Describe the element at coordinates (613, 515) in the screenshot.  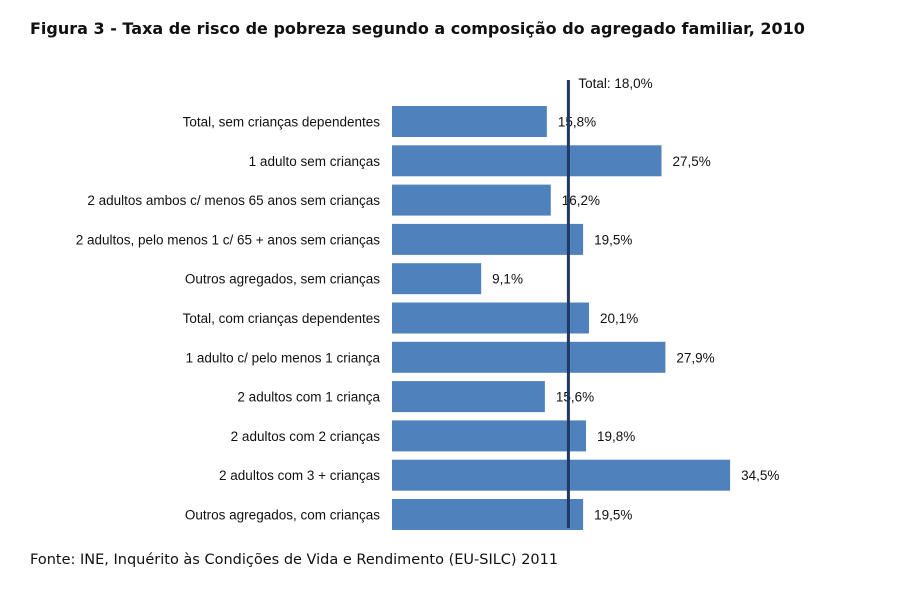
I see `value-label-11: 19,5%` at that location.